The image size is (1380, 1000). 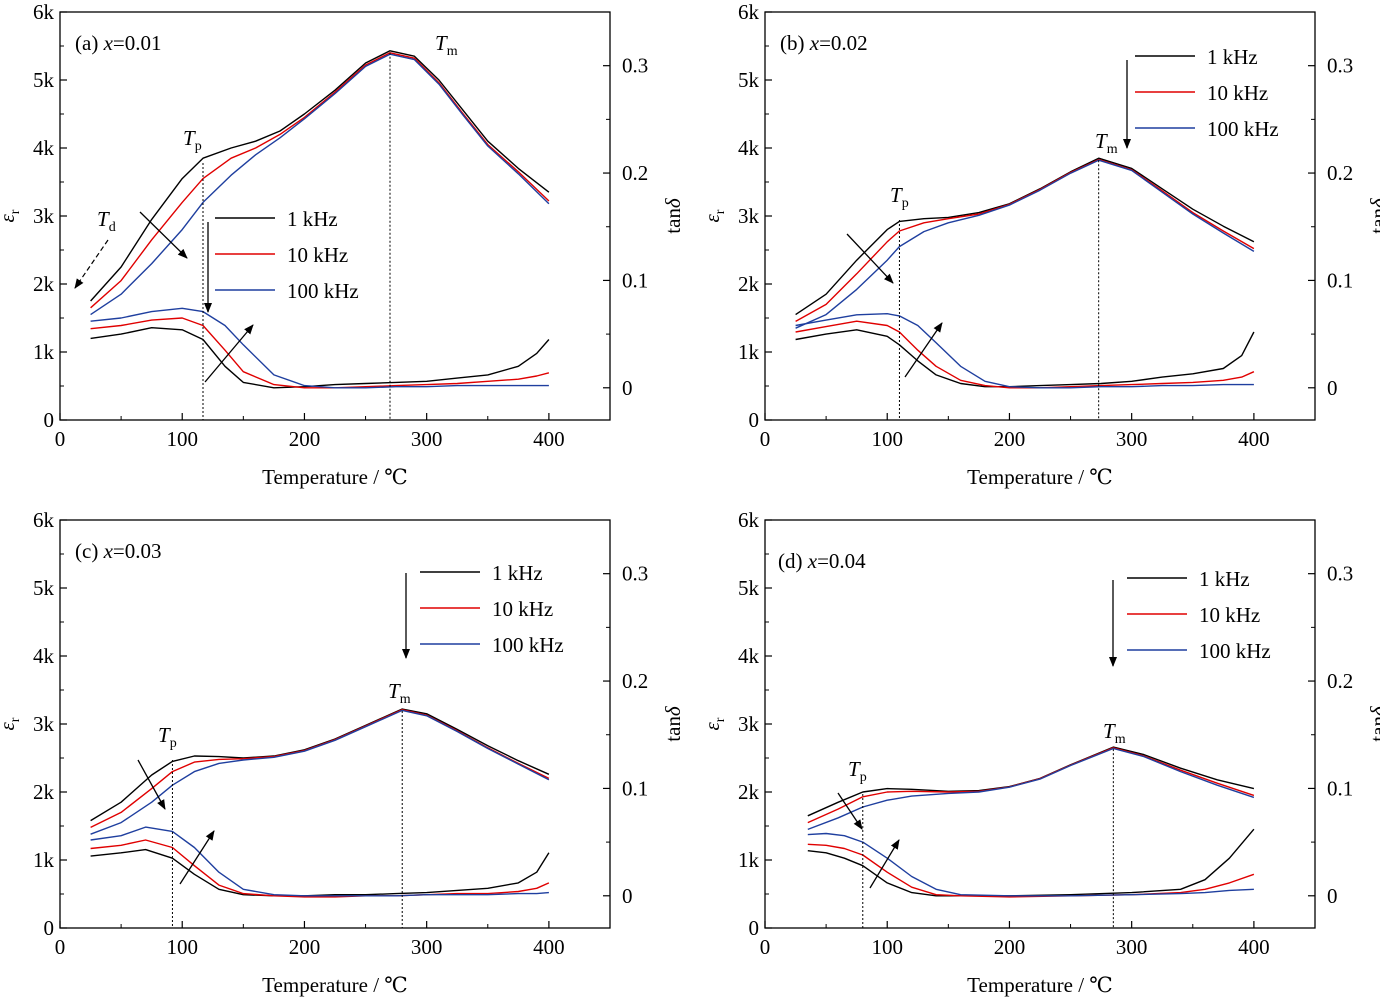 What do you see at coordinates (1237, 93) in the screenshot?
I see `legend-label: 10 kHz` at bounding box center [1237, 93].